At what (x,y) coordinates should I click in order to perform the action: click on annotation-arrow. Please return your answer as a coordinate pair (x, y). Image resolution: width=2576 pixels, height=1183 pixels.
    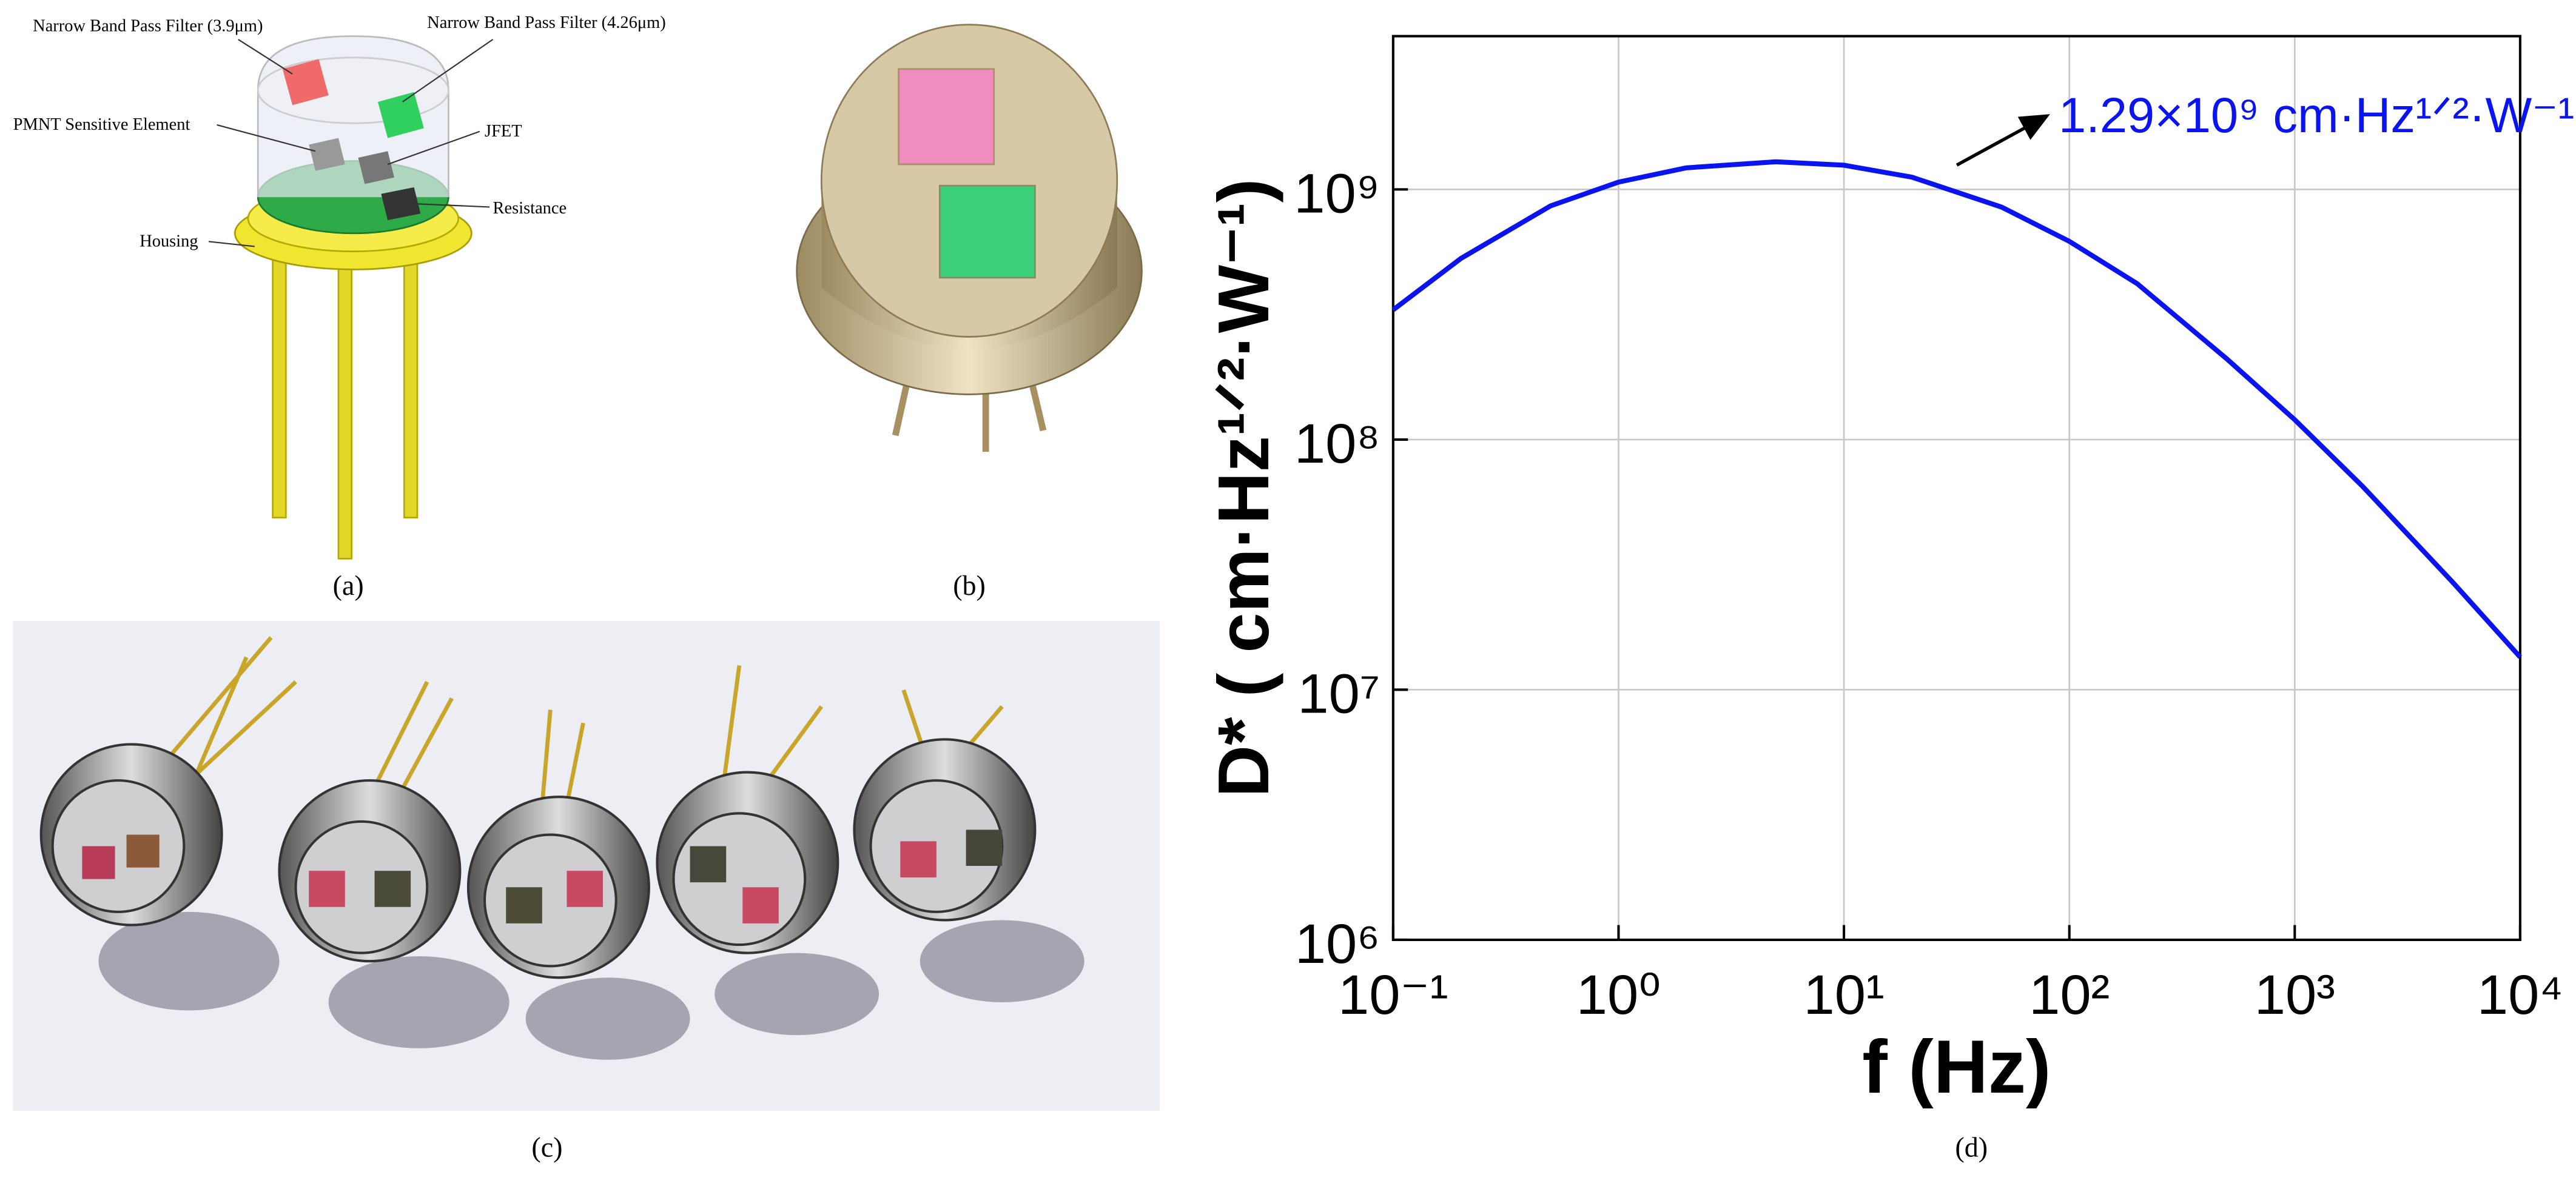
    Looking at the image, I should click on (2003, 140).